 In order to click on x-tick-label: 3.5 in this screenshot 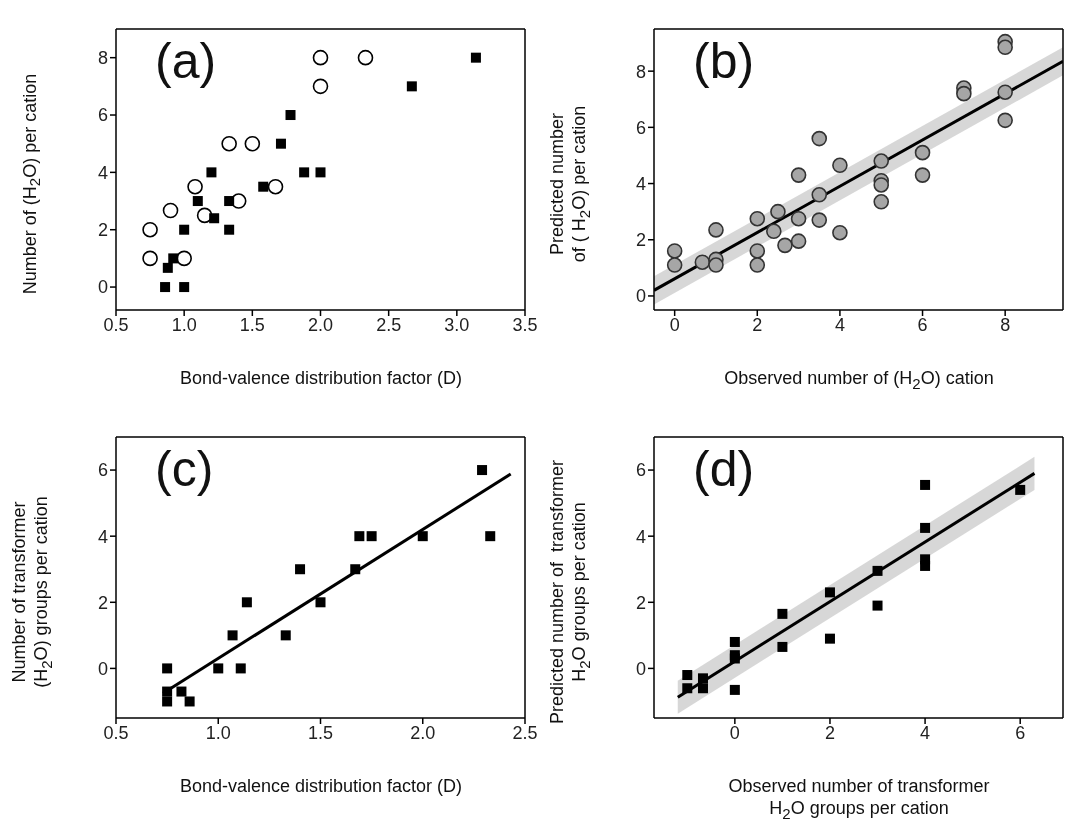, I will do `click(525, 324)`.